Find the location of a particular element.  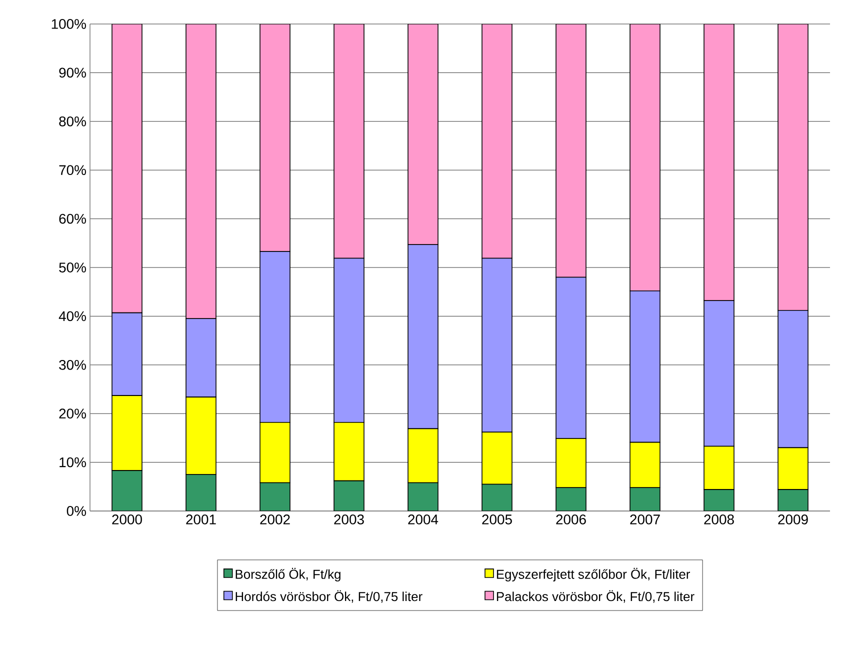

y-tick-label: 50% is located at coordinates (72, 267).